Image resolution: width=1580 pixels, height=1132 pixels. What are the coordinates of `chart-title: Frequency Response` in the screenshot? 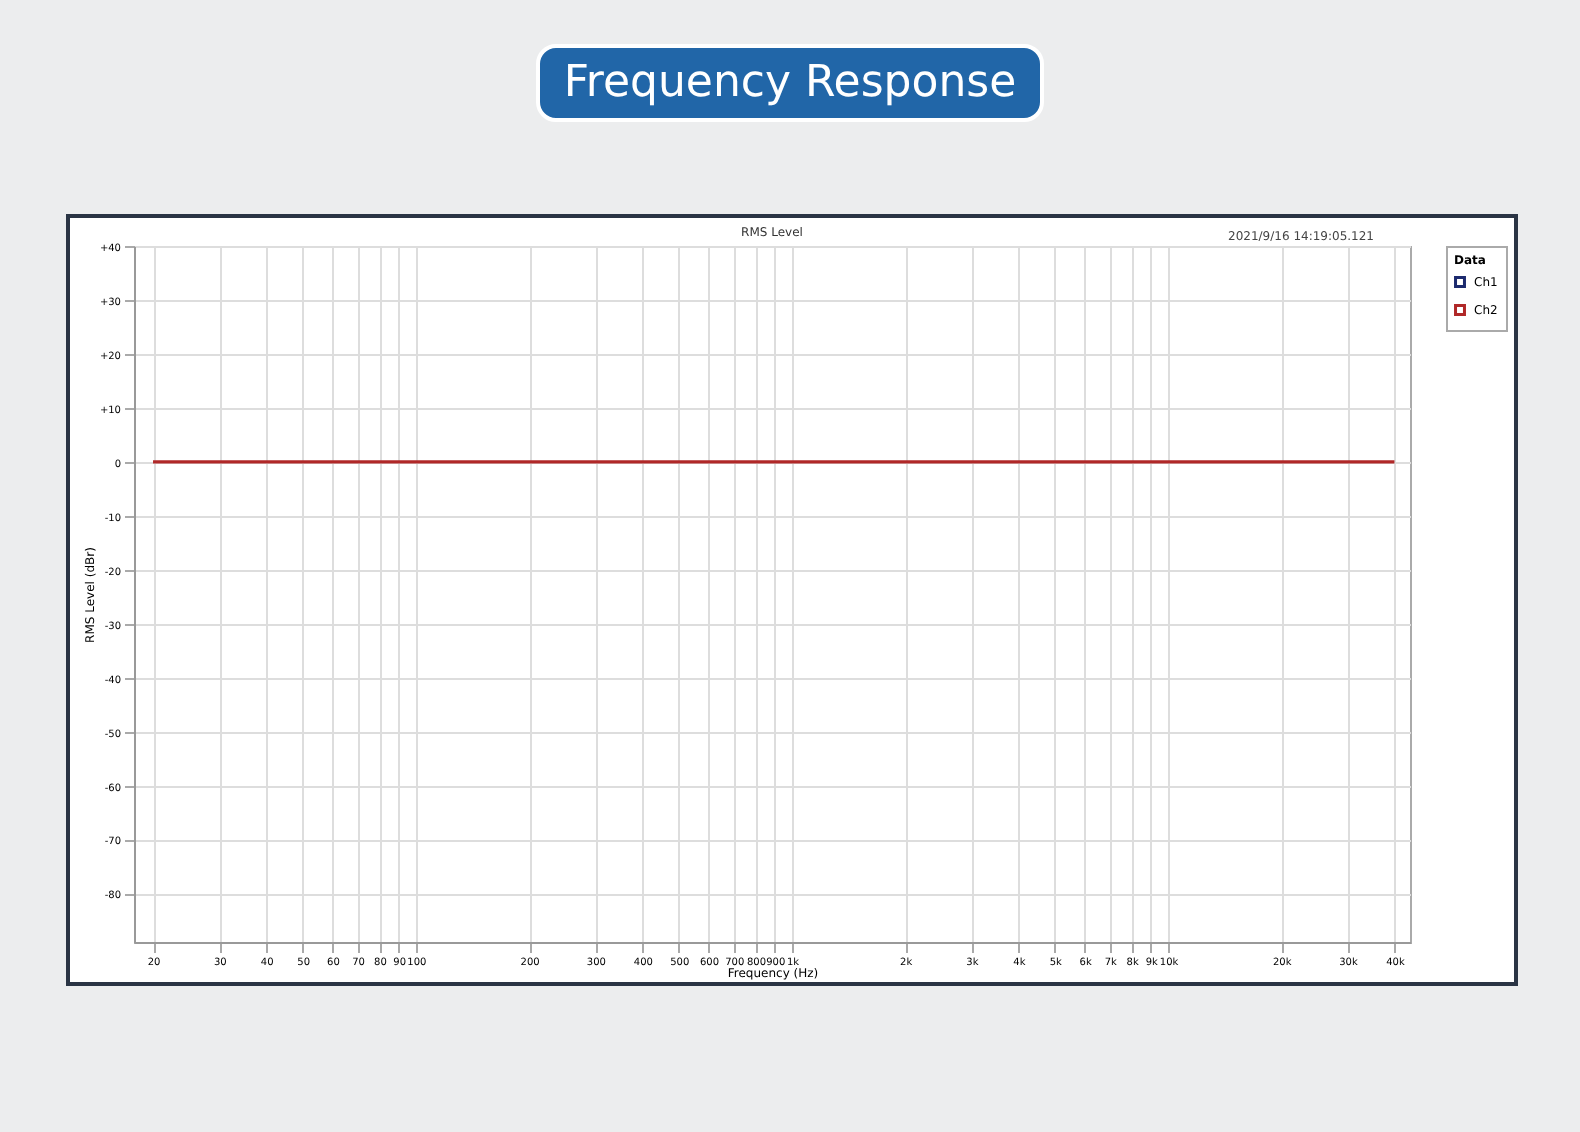 It's located at (790, 83).